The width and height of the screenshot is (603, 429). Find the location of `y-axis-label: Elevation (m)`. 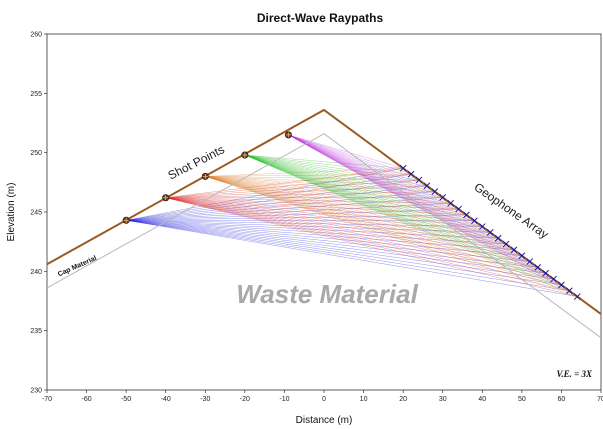

y-axis-label: Elevation (m) is located at coordinates (11, 212).